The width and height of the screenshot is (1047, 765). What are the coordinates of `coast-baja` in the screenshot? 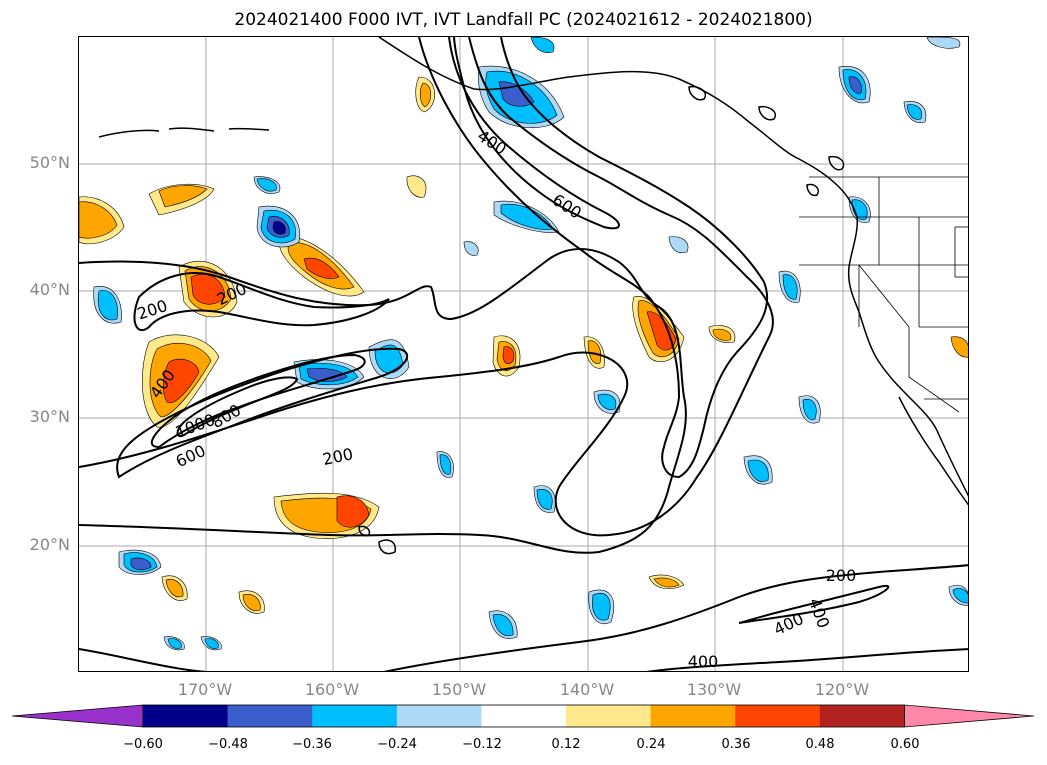 It's located at (933, 451).